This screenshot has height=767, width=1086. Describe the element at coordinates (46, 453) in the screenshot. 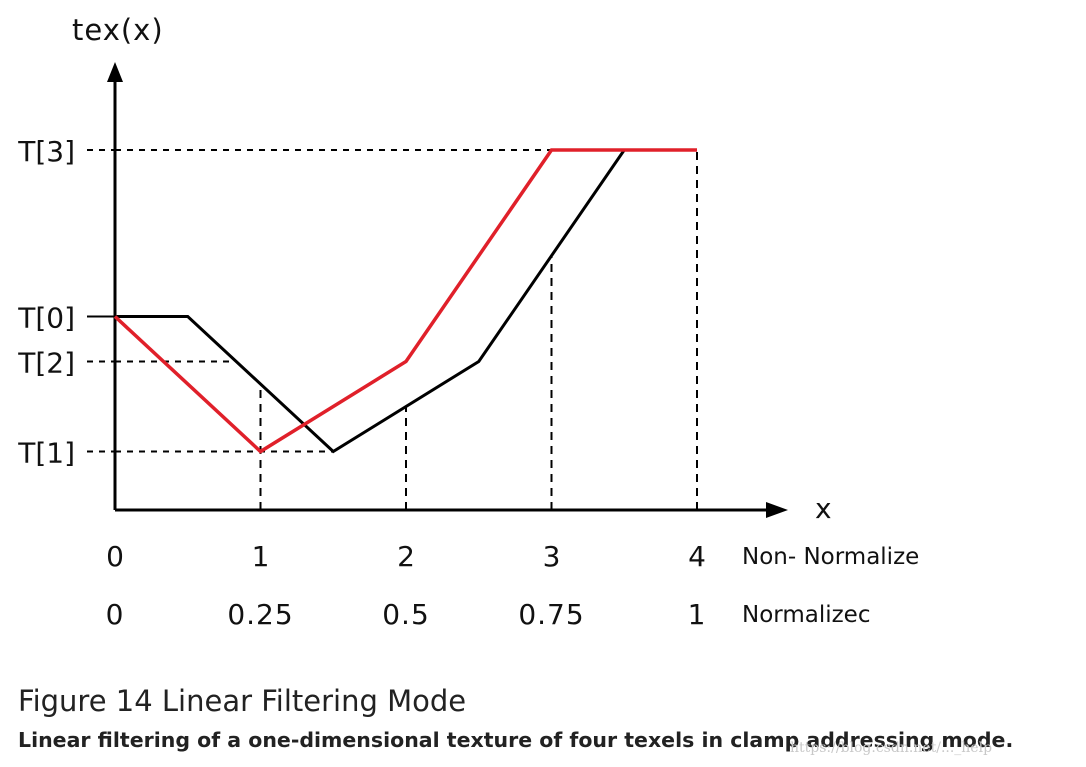

I see `y-level-label: T[1]` at that location.